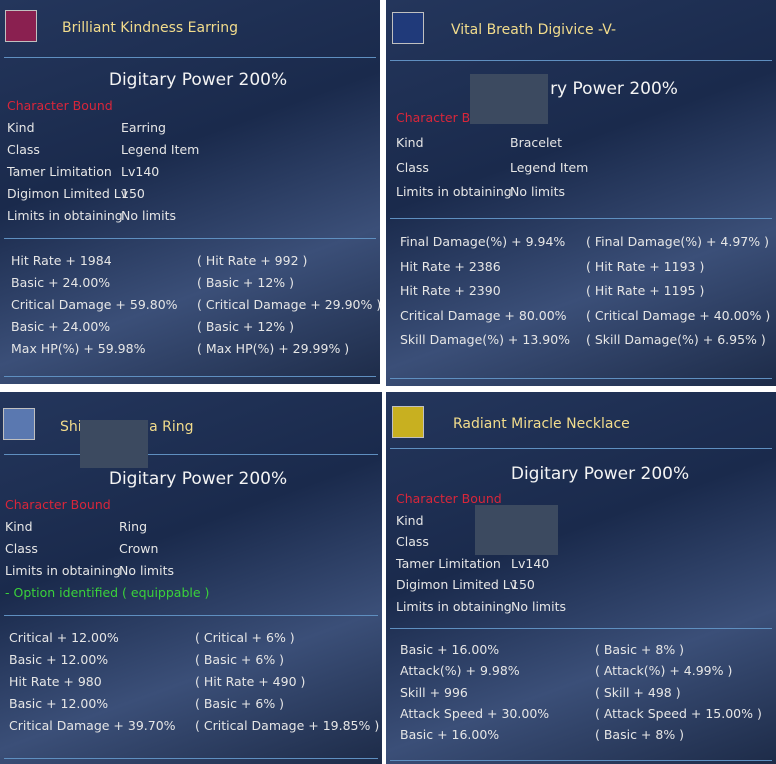 Image resolution: width=776 pixels, height=764 pixels. Describe the element at coordinates (678, 315) in the screenshot. I see `stat-right: ( Critical Damage + 40.00% )` at that location.